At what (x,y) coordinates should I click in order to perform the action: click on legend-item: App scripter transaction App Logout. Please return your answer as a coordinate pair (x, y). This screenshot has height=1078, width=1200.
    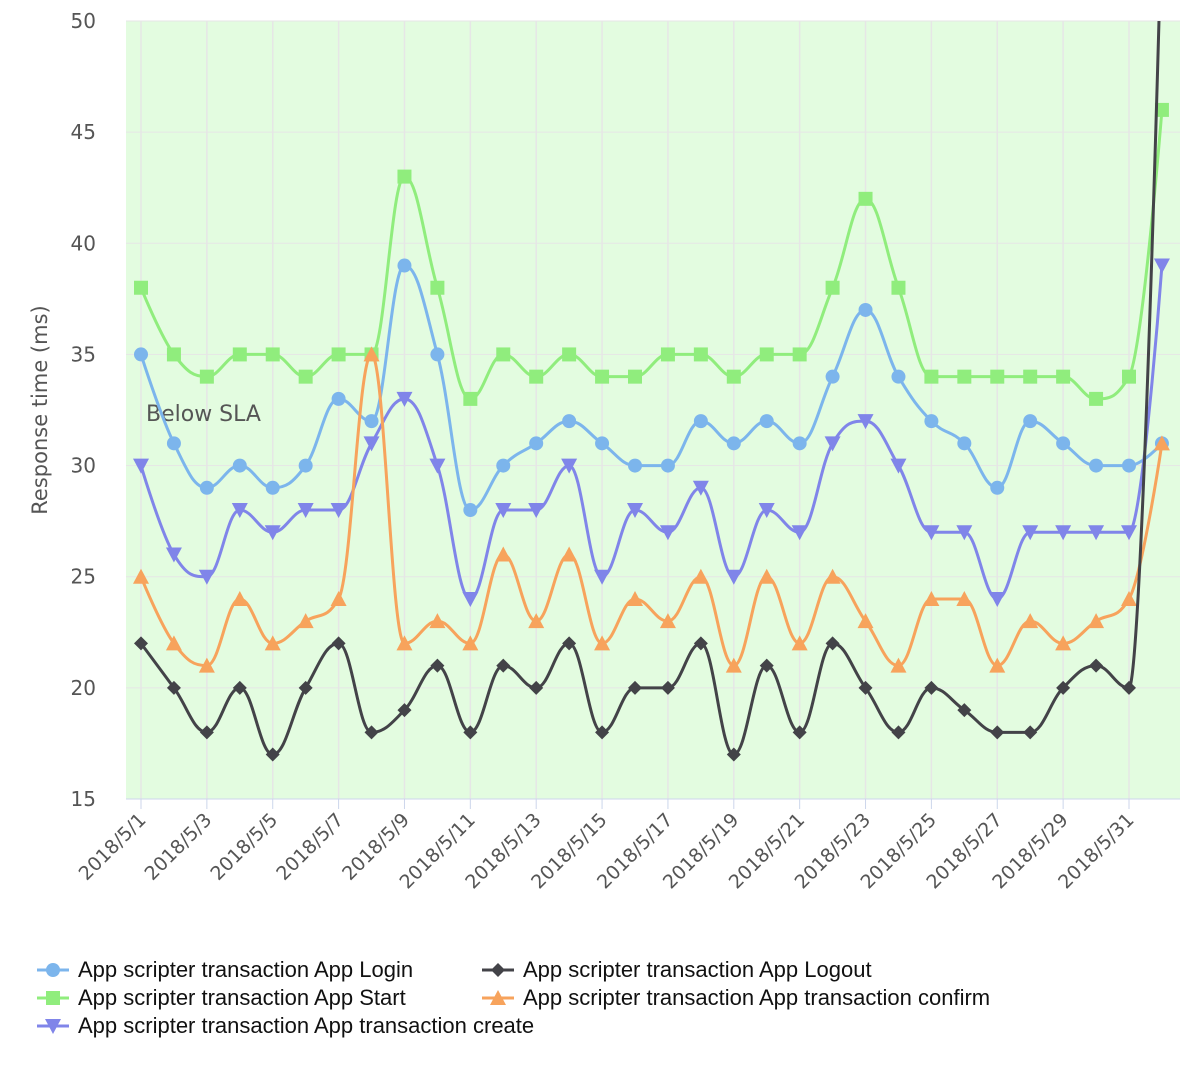
    Looking at the image, I should click on (676, 970).